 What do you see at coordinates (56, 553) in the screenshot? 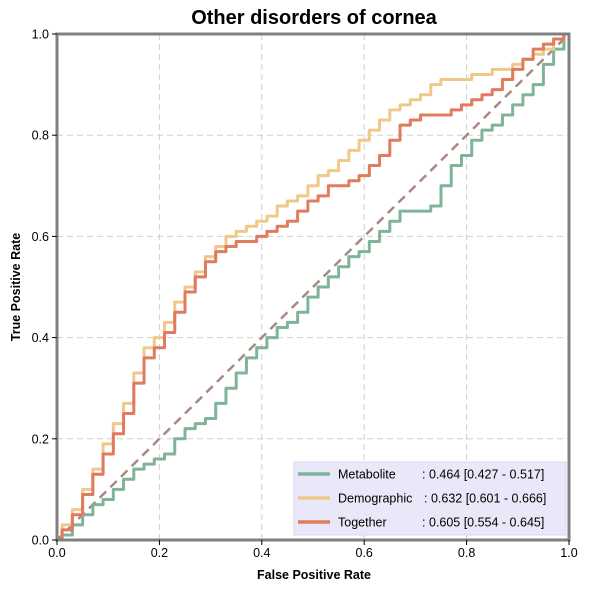
I see `x-tick-label: 0.0` at bounding box center [56, 553].